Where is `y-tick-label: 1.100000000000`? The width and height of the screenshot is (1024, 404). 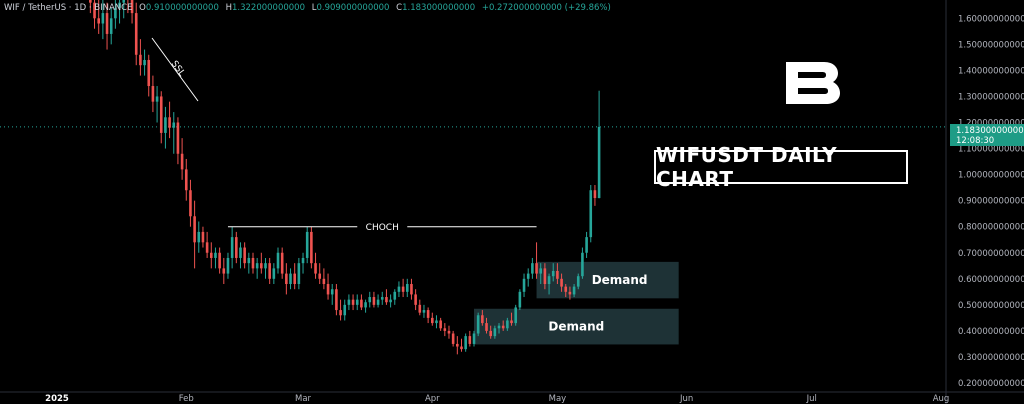
y-tick-label: 1.100000000000 is located at coordinates (991, 150).